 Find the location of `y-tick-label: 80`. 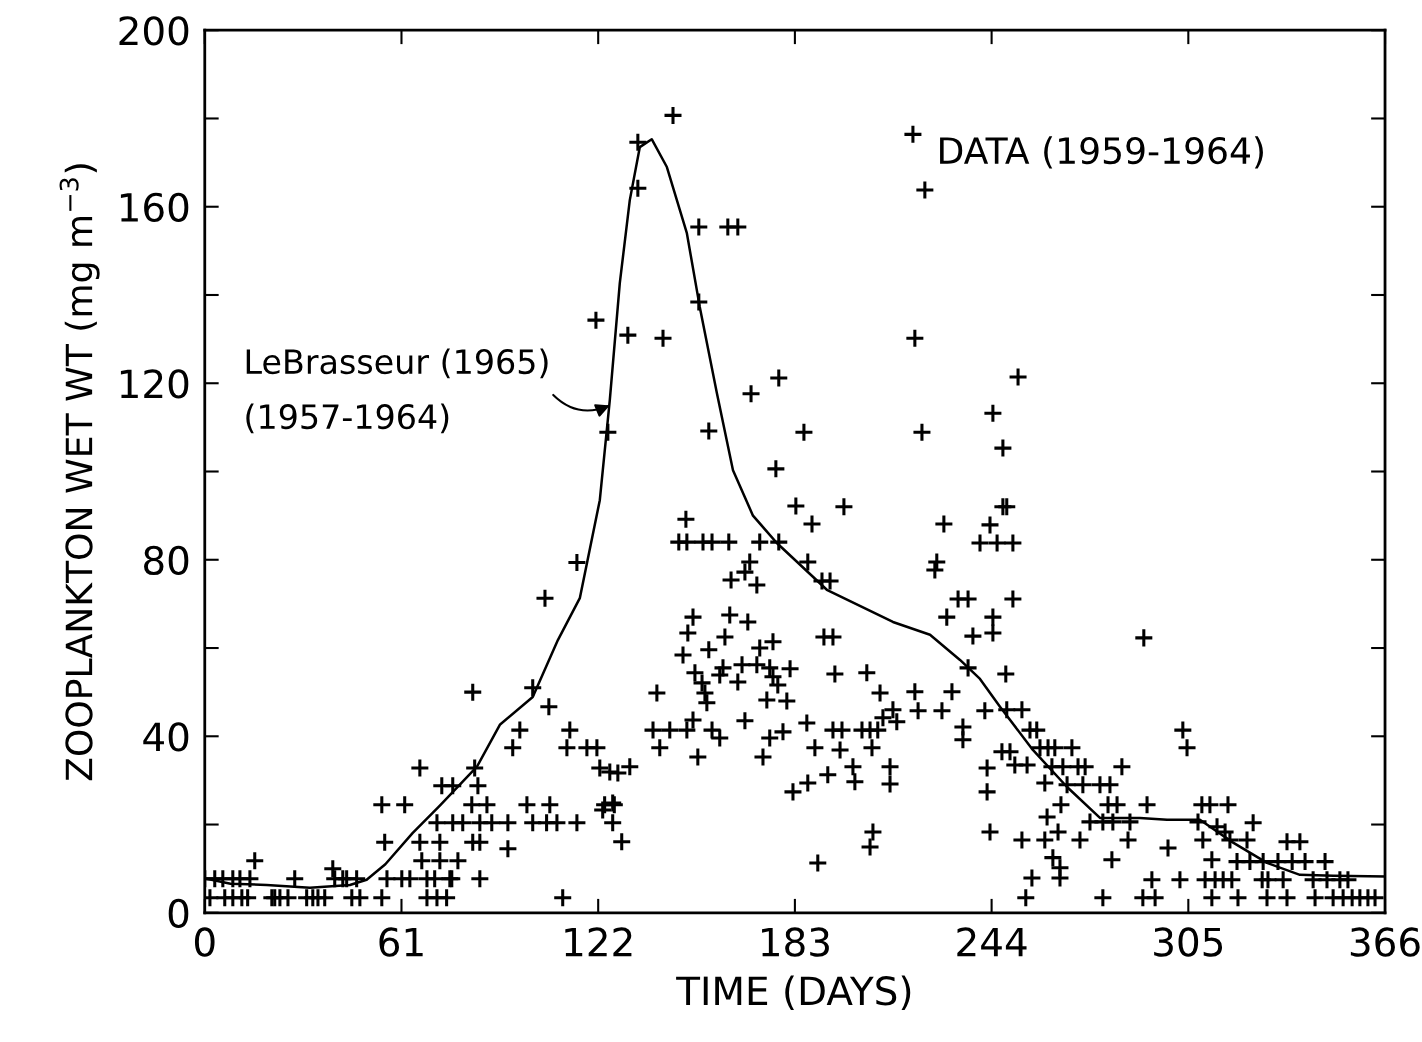

y-tick-label: 80 is located at coordinates (166, 560).